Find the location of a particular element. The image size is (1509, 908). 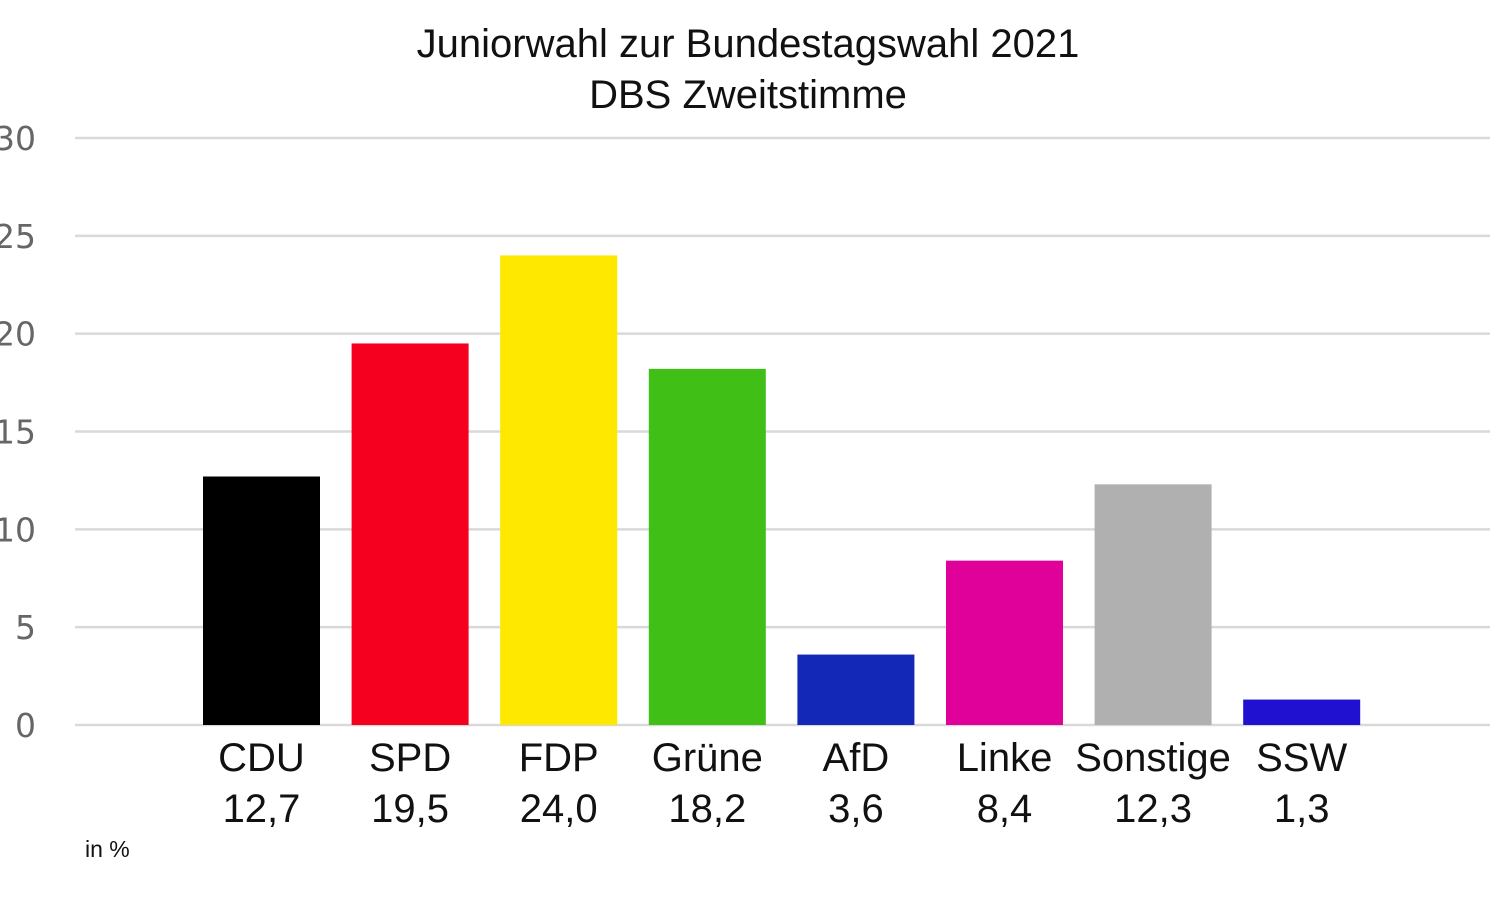

y-tick-label: 10 is located at coordinates (18, 529).